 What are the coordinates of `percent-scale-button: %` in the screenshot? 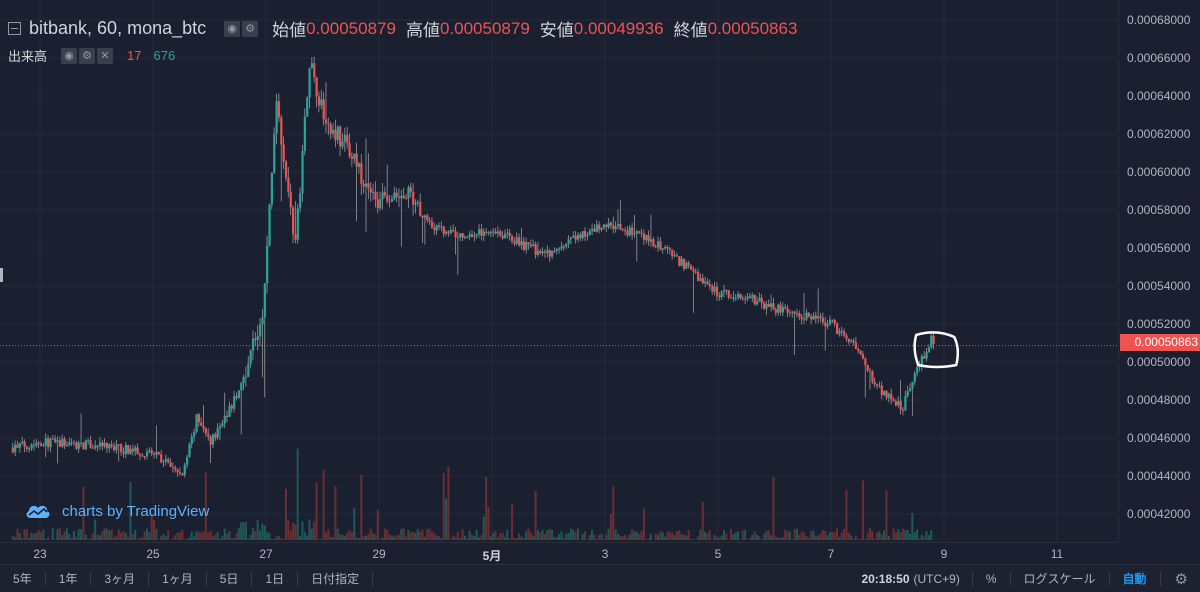 It's located at (992, 579).